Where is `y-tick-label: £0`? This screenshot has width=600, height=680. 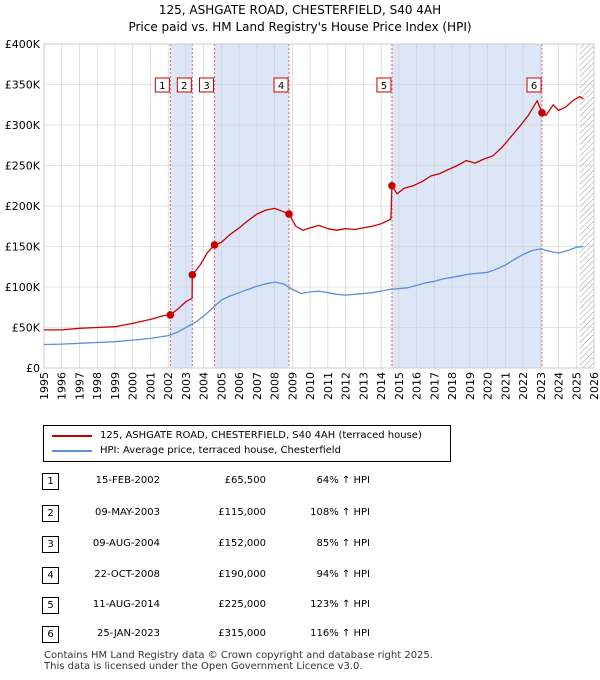 y-tick-label: £0 is located at coordinates (33, 368).